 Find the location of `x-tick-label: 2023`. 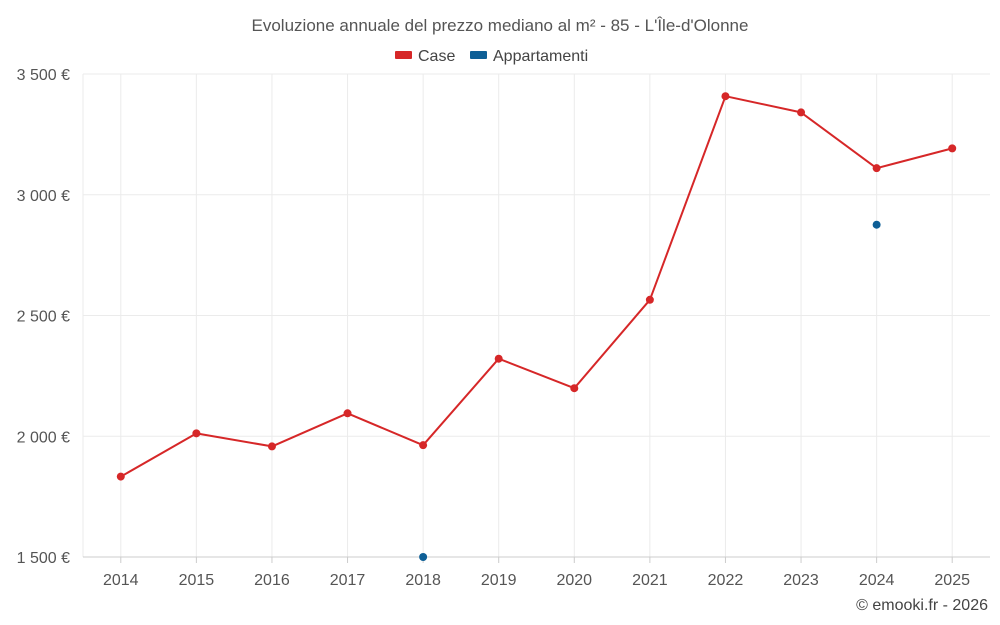

x-tick-label: 2023 is located at coordinates (801, 580).